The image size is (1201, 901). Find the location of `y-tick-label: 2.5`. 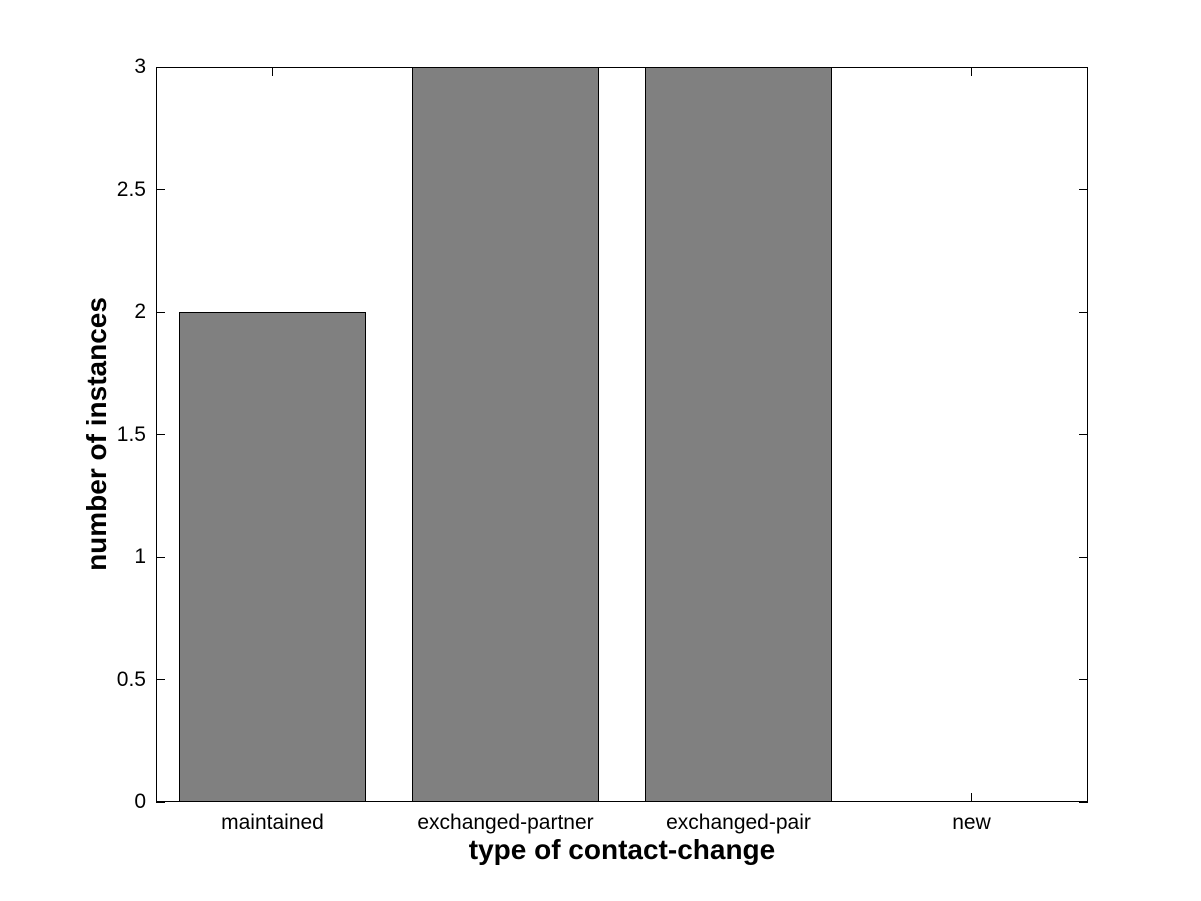

y-tick-label: 2.5 is located at coordinates (131, 189).